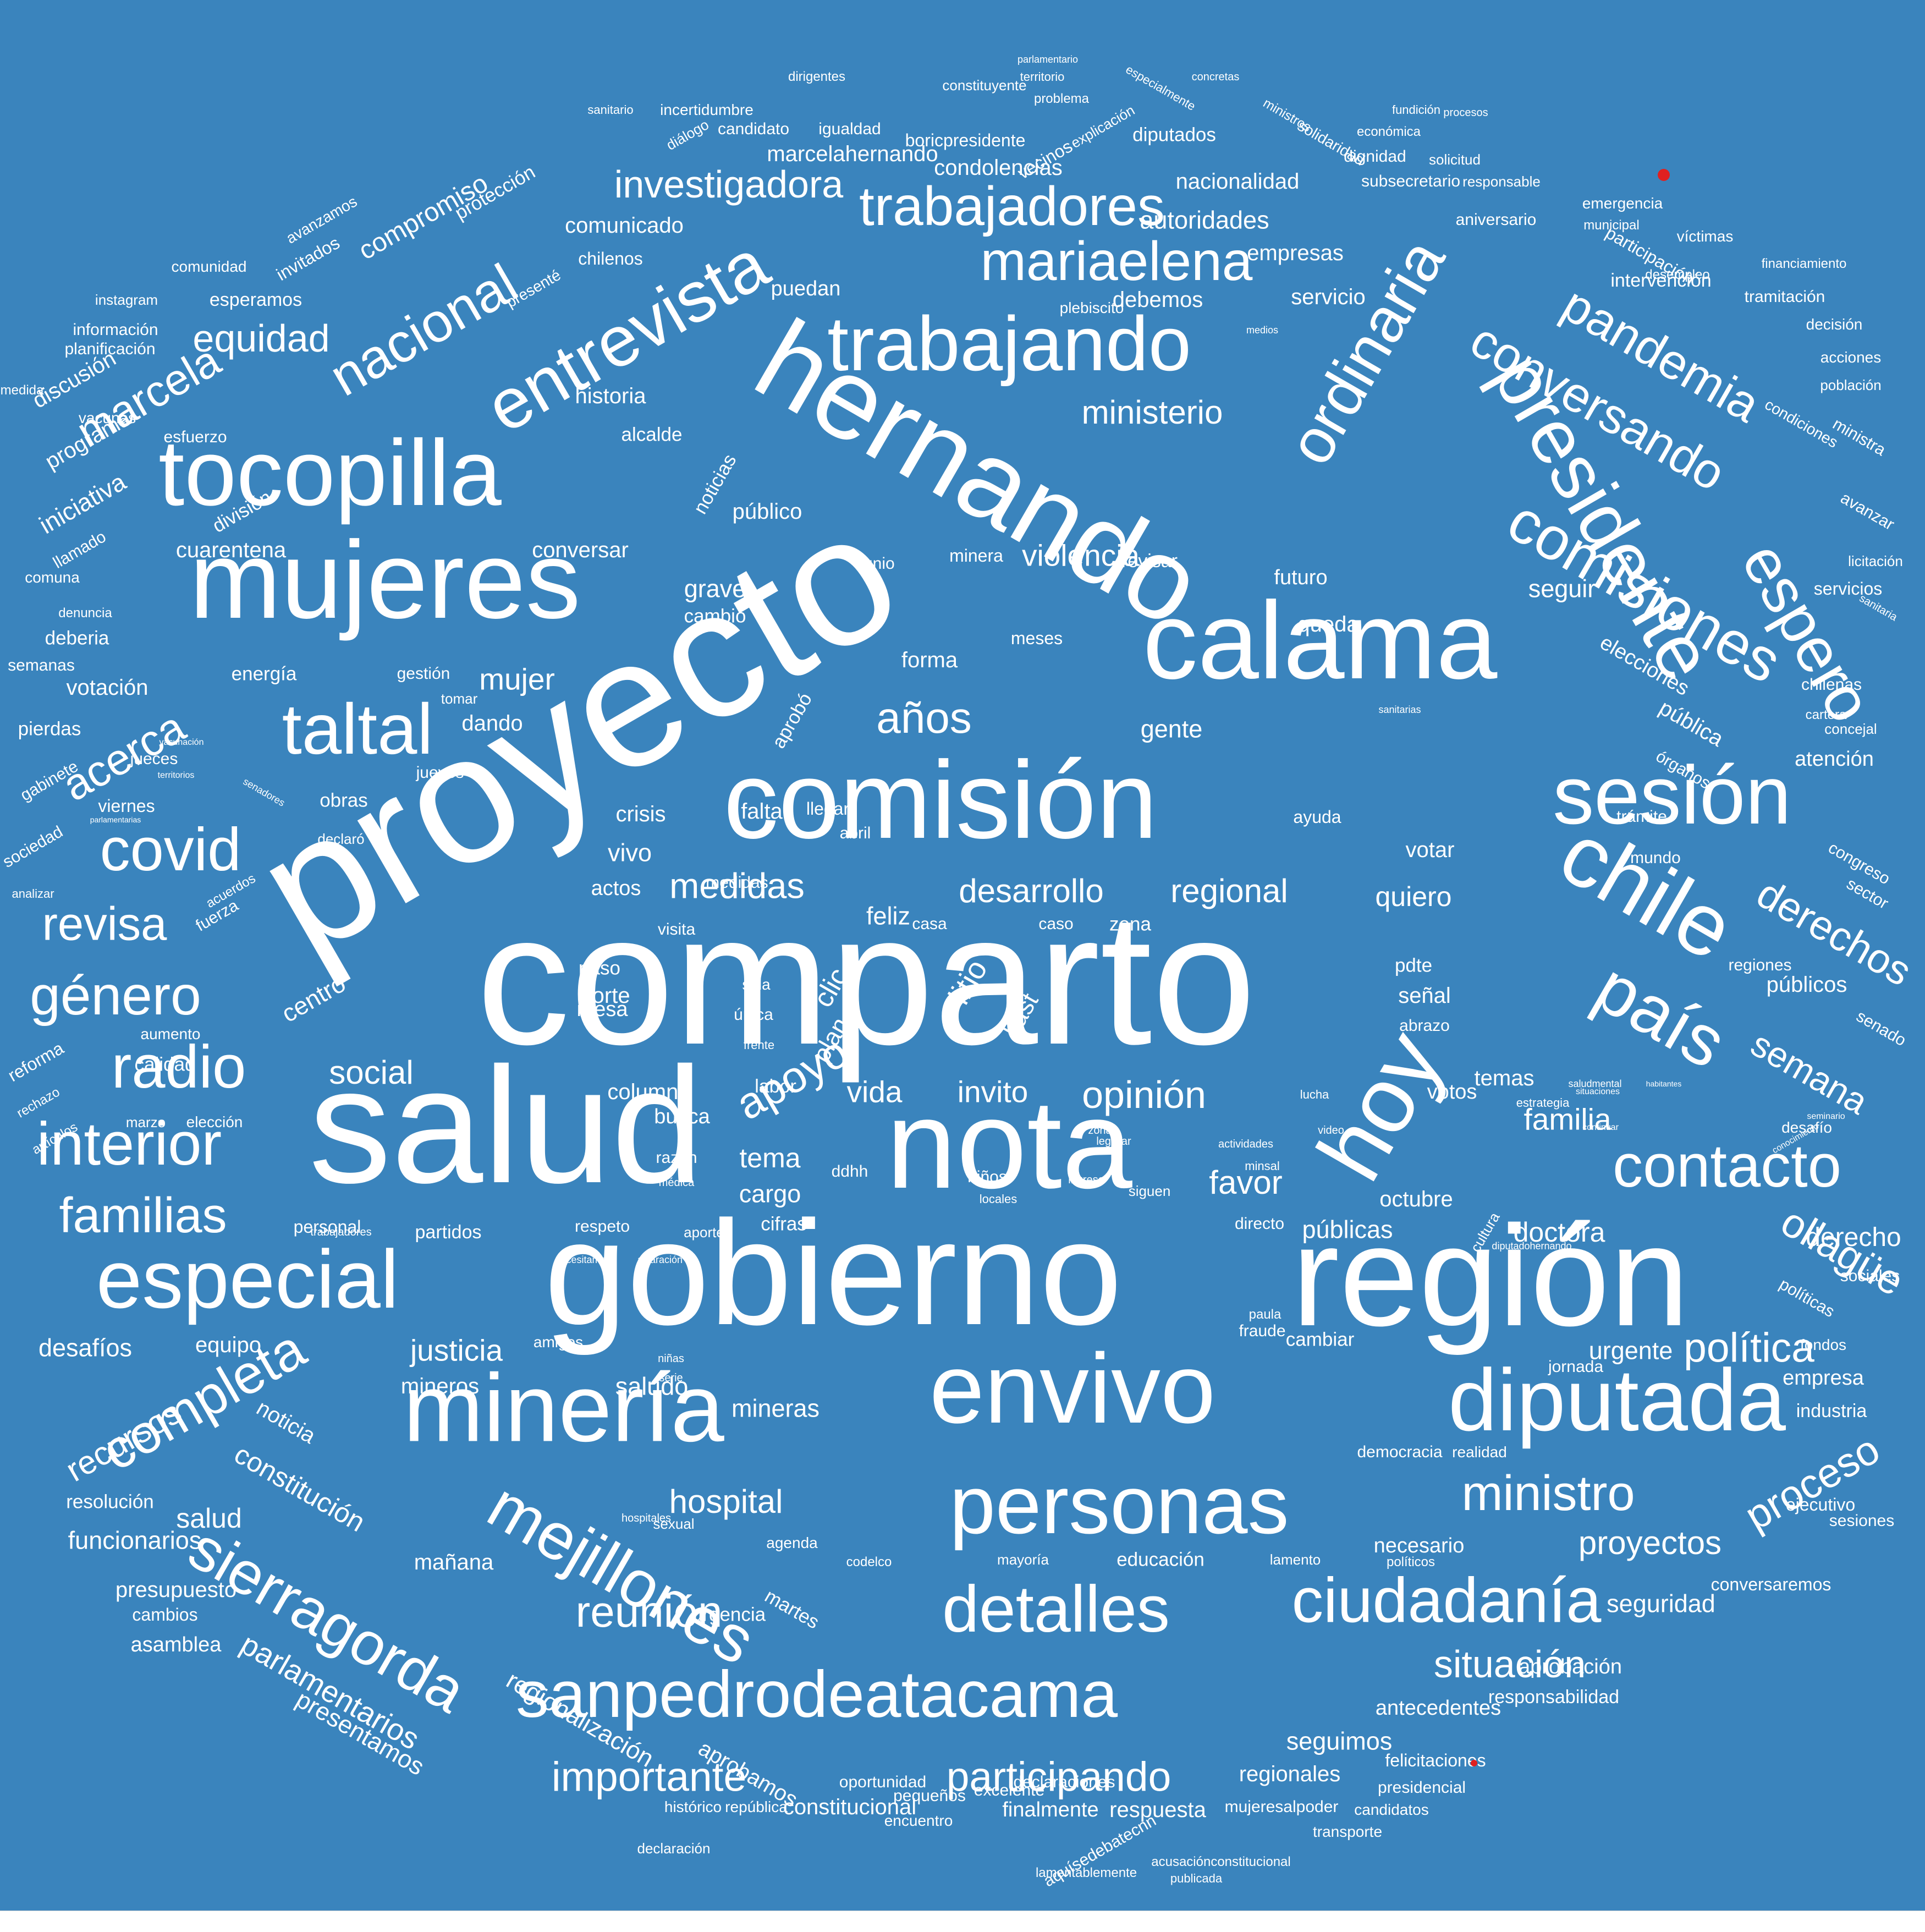 This screenshot has height=1932, width=1925. Describe the element at coordinates (1414, 896) in the screenshot. I see `word: quiero` at that location.